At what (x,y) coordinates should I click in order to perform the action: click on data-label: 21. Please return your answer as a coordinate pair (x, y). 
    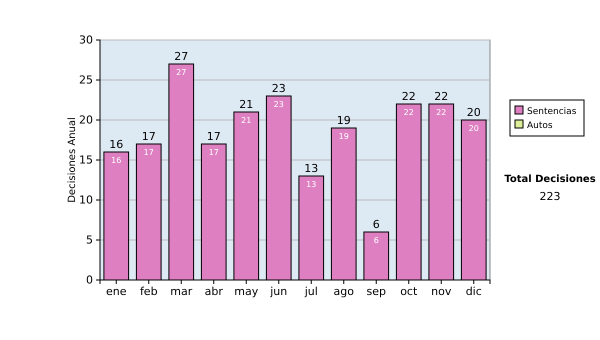
    Looking at the image, I should click on (246, 120).